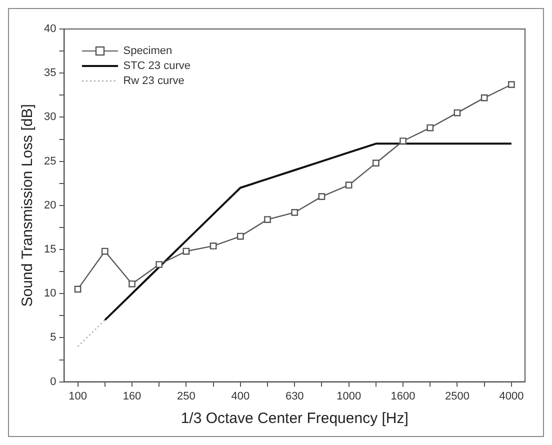  I want to click on x-tick-label: 160, so click(132, 396).